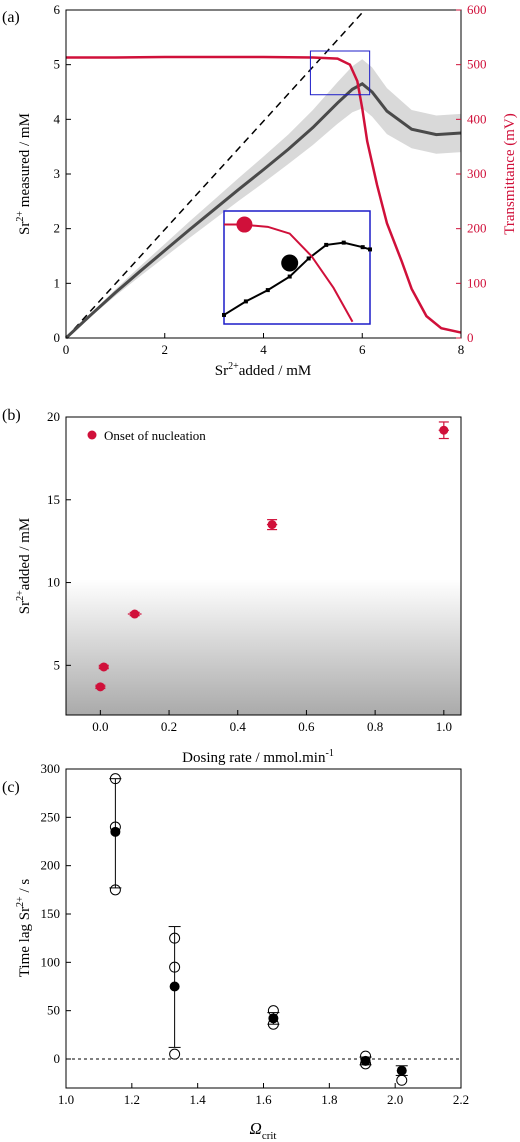  Describe the element at coordinates (11, 415) in the screenshot. I see `panel-b-letter: (b)` at that location.